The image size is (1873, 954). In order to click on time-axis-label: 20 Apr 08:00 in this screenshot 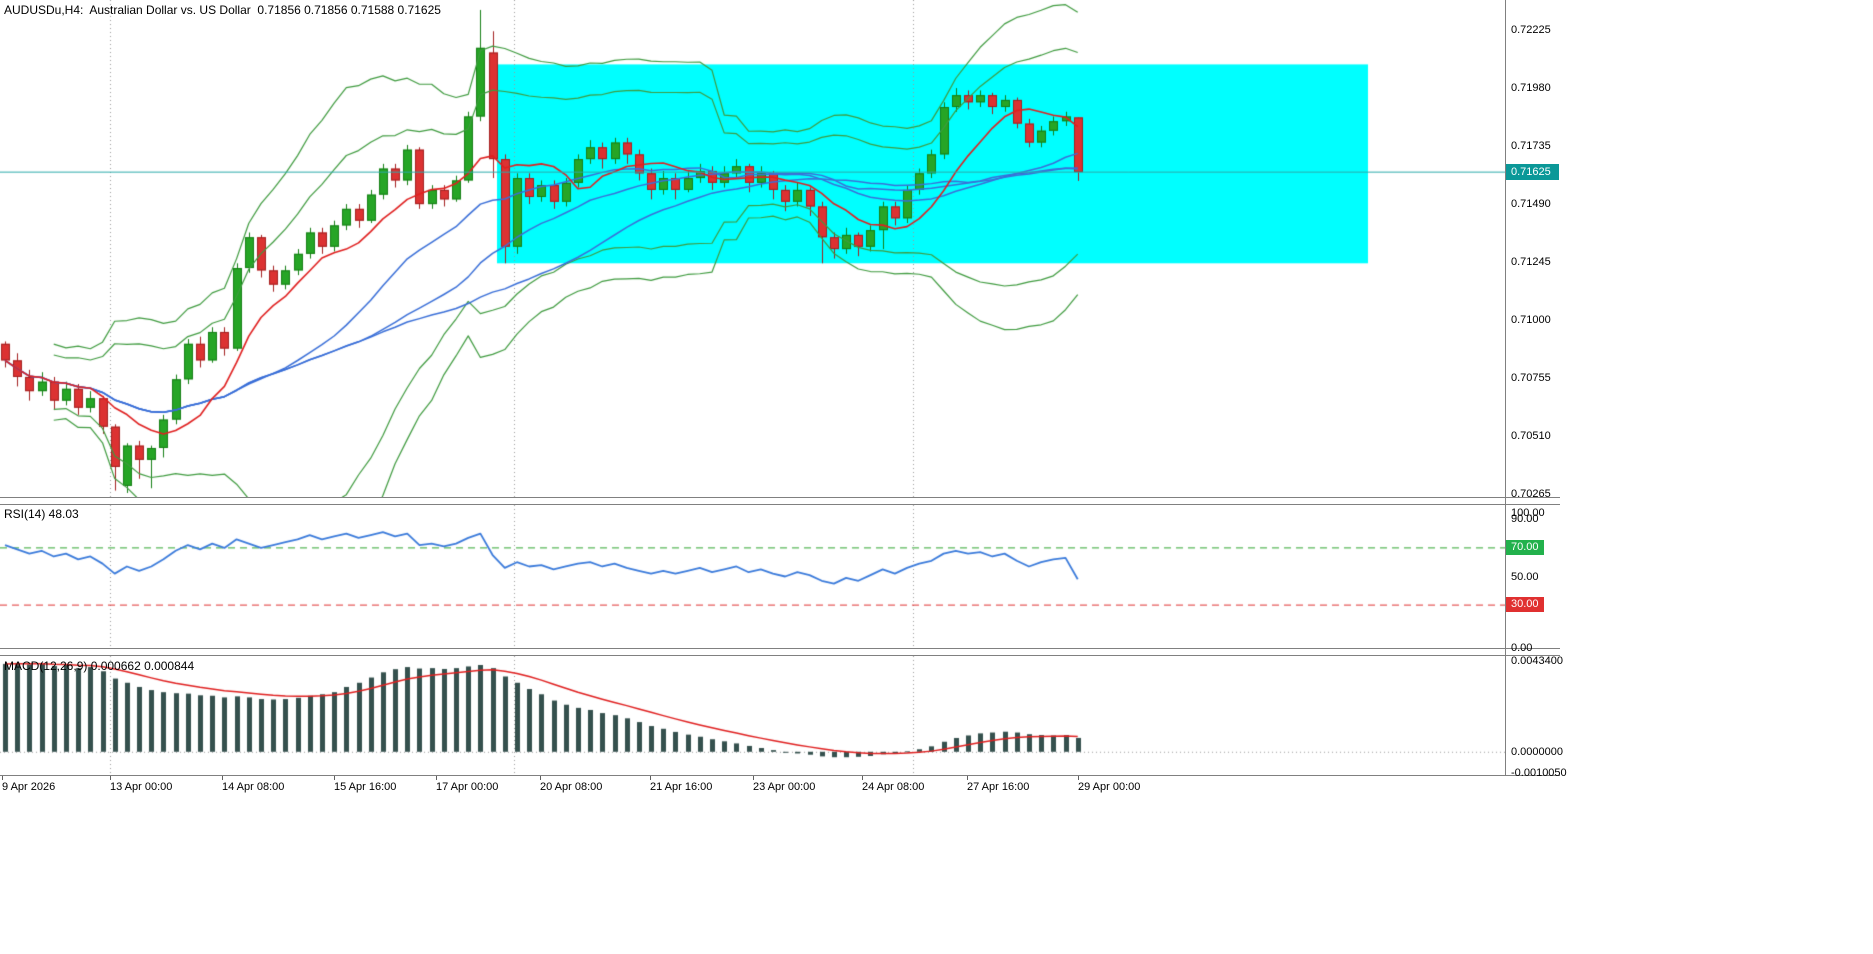, I will do `click(571, 787)`.